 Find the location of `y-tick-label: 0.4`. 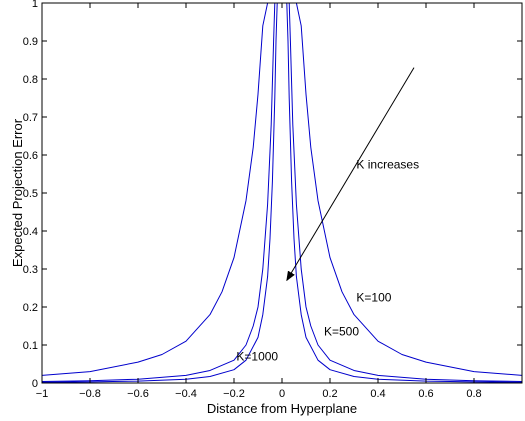

y-tick-label: 0.4 is located at coordinates (30, 232).